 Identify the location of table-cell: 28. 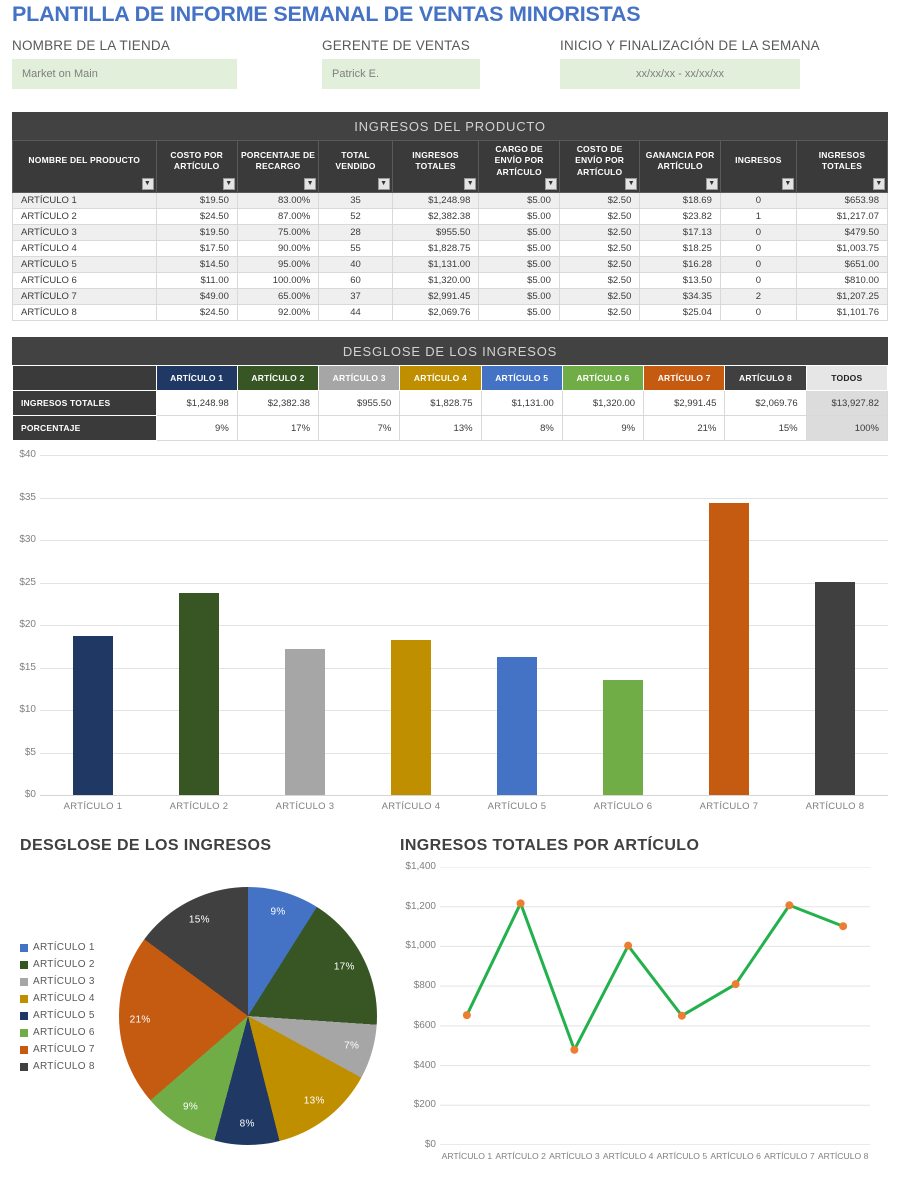
(355, 233).